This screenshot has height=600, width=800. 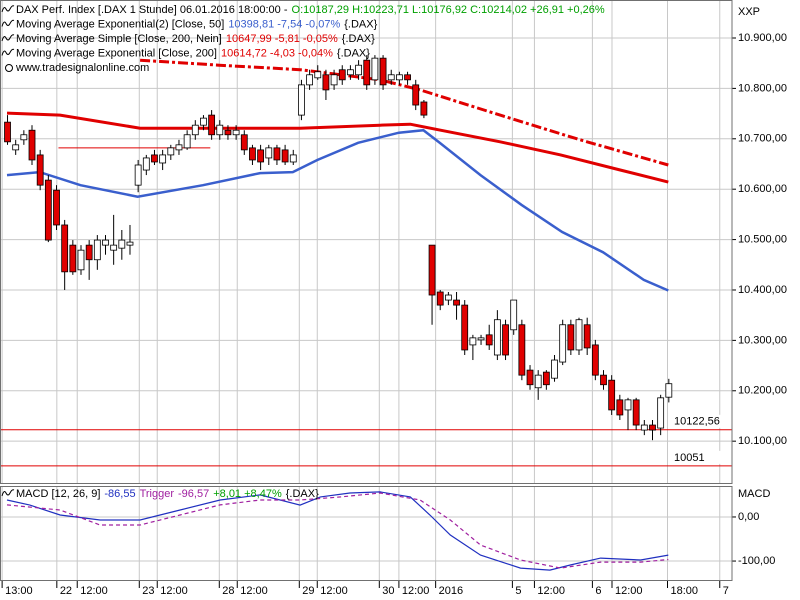 I want to click on legend-value: -96,57, so click(x=193, y=494).